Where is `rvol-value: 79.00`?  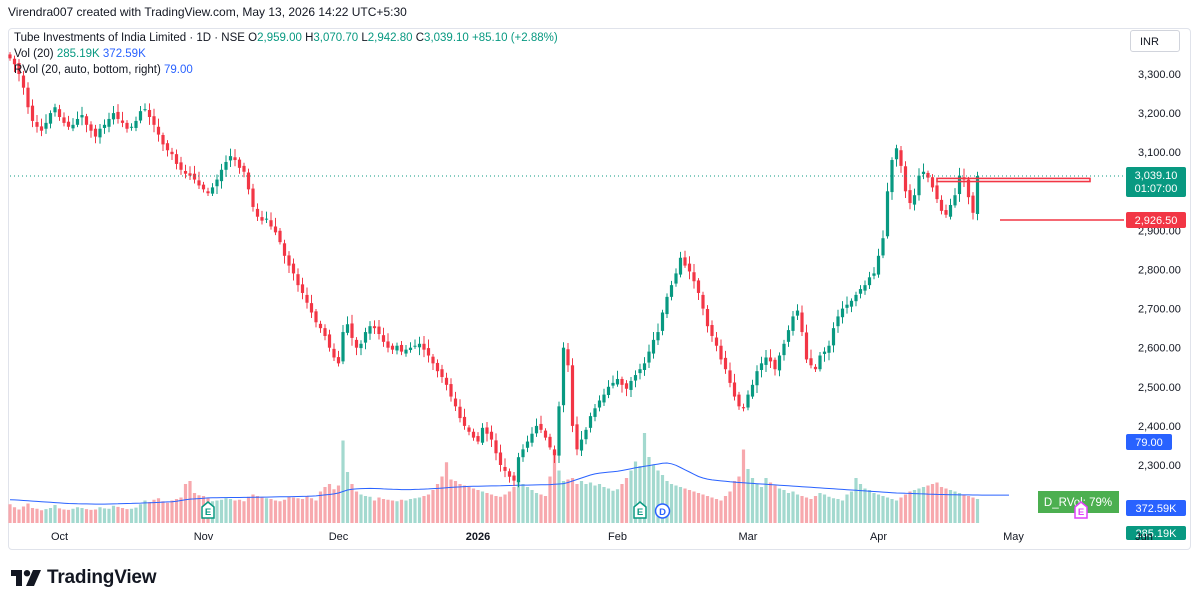 rvol-value: 79.00 is located at coordinates (178, 70).